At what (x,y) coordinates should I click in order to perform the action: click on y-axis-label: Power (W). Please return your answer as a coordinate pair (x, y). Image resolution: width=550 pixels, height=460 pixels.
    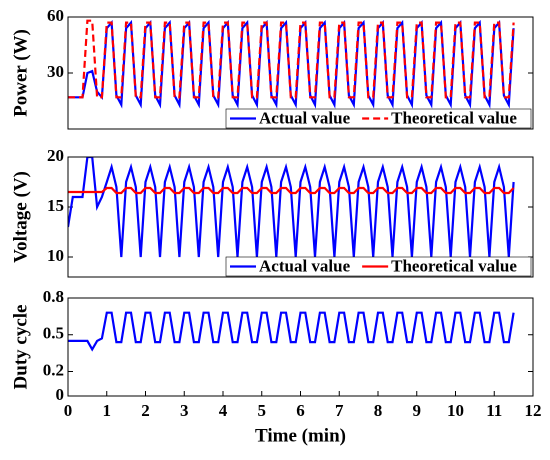
    Looking at the image, I should click on (20, 73).